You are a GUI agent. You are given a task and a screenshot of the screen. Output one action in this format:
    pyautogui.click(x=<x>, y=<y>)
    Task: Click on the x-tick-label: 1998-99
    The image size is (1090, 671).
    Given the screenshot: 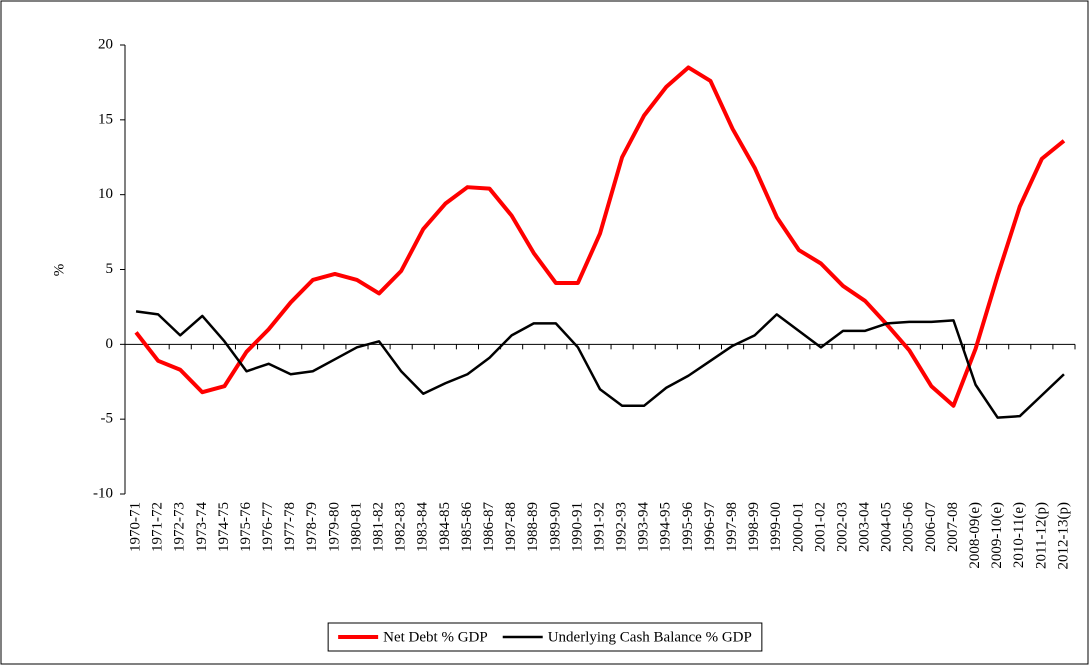 What is the action you would take?
    pyautogui.click(x=754, y=527)
    